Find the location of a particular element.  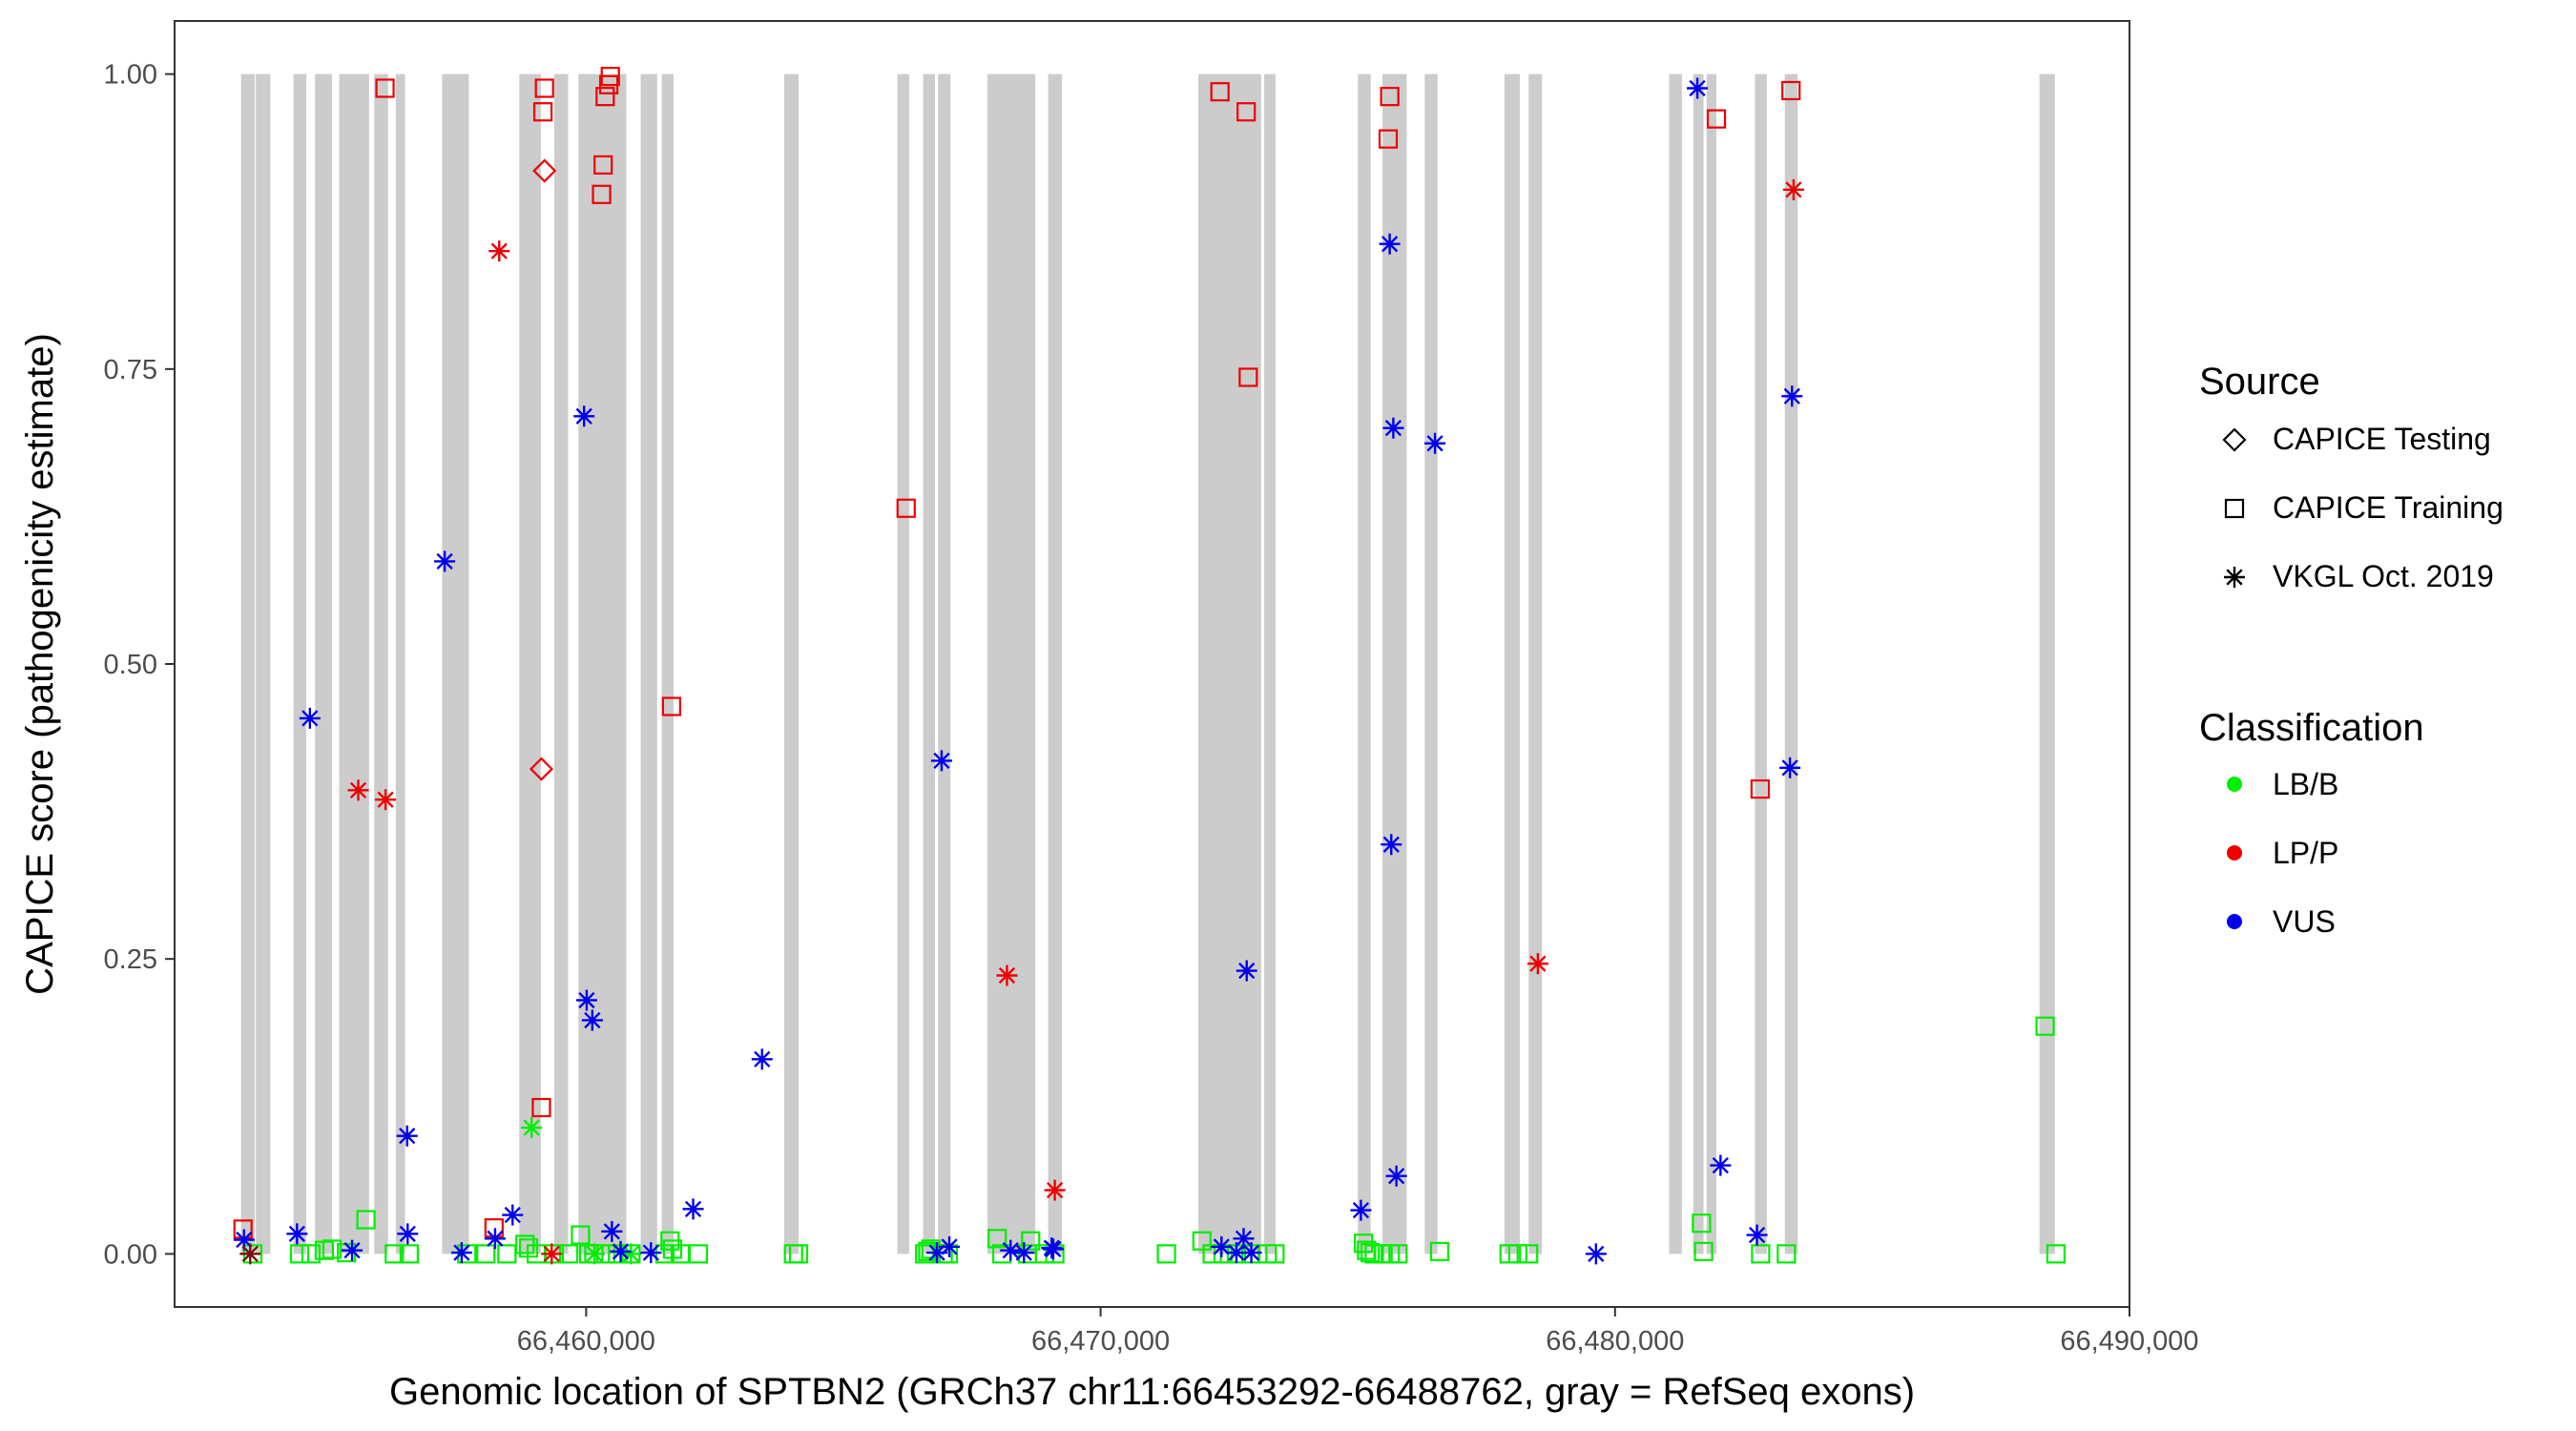

legend-class-vus: VUS is located at coordinates (2304, 921).